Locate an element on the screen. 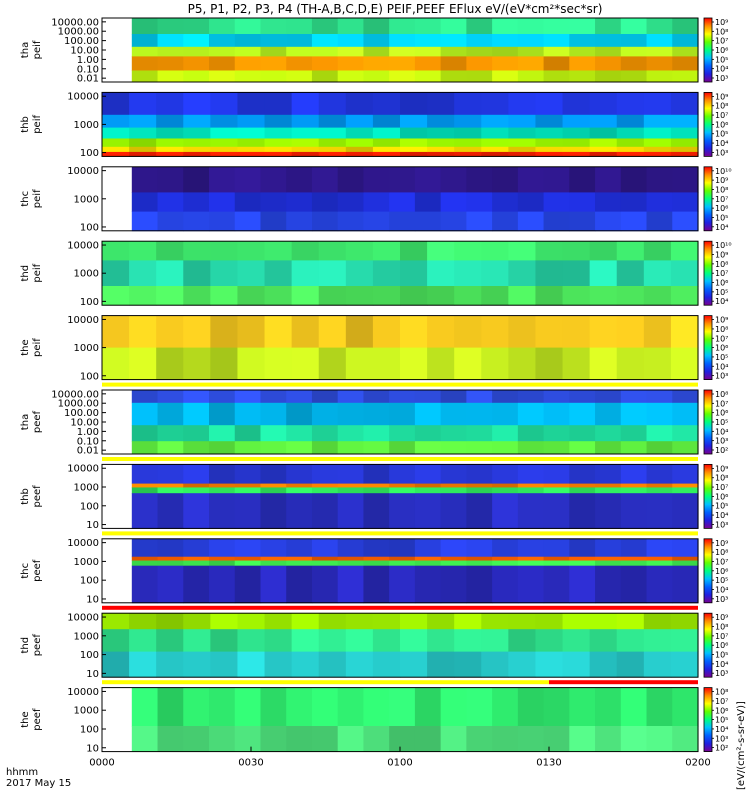 The width and height of the screenshot is (750, 800). colorbar-tick-label: 10³ is located at coordinates (721, 152).